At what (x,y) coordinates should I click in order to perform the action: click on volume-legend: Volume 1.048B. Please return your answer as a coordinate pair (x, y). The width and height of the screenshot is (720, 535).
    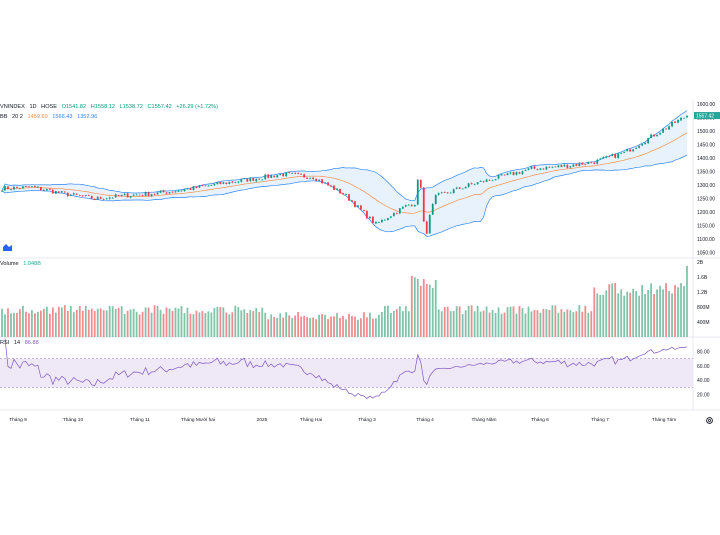
    Looking at the image, I should click on (22, 264).